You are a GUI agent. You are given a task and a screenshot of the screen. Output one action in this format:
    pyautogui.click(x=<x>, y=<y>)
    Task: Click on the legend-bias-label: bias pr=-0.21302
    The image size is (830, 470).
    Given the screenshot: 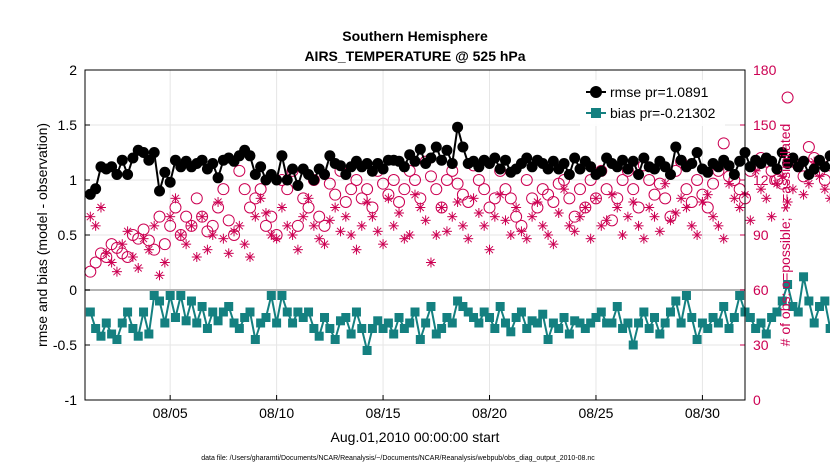 What is the action you would take?
    pyautogui.click(x=663, y=113)
    